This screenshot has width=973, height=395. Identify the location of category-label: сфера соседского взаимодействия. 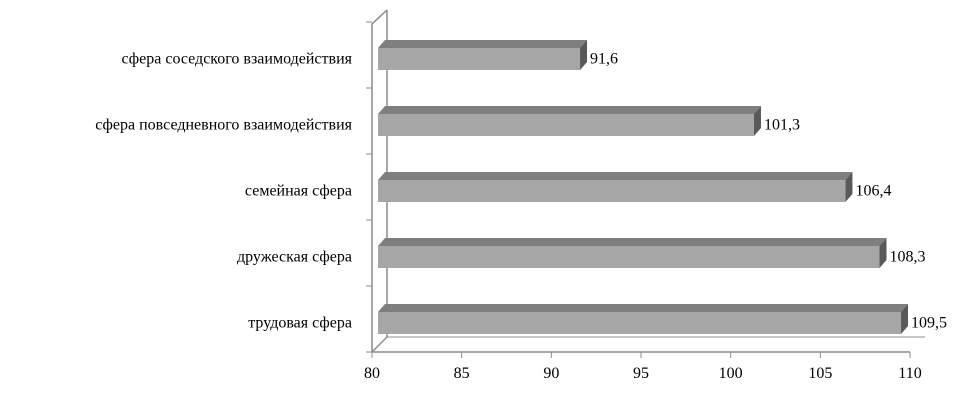
(237, 59).